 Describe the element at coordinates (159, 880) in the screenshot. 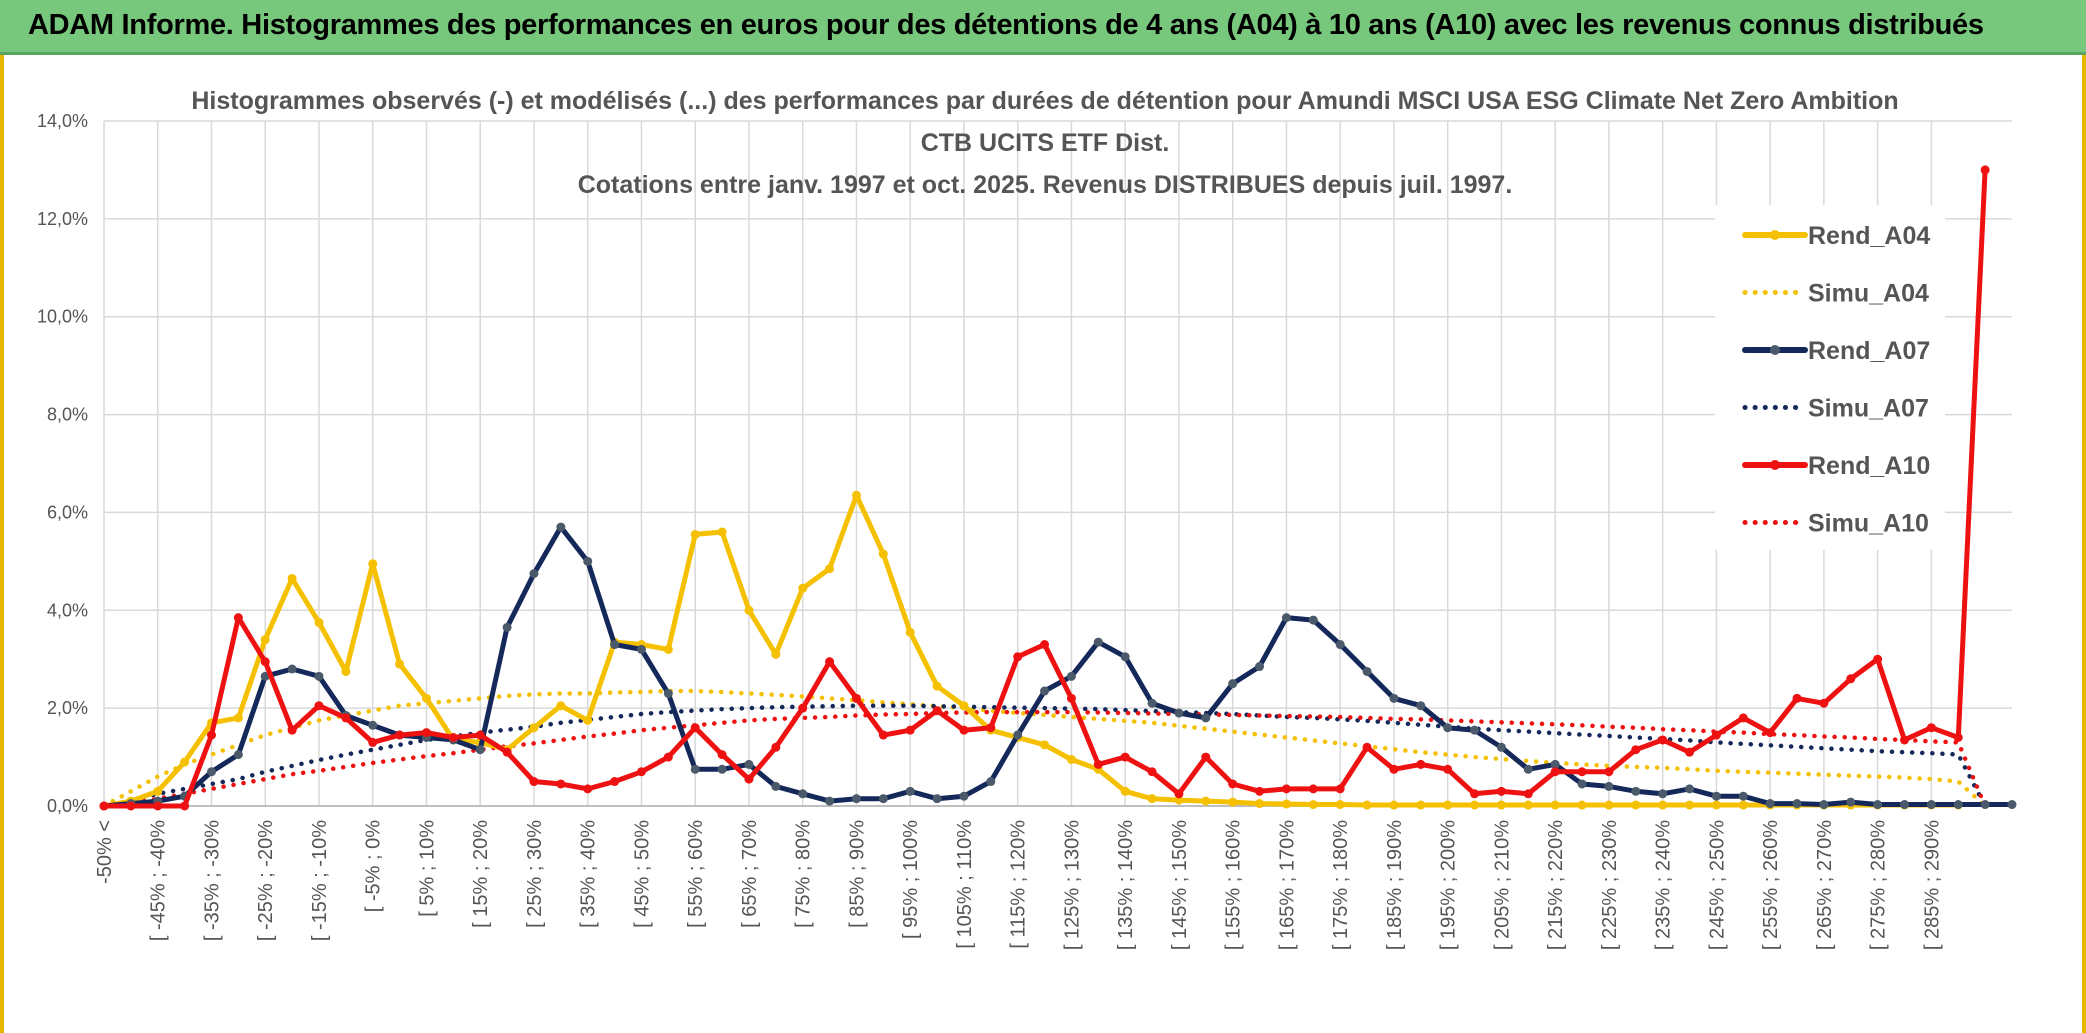

I see `x-tick-label: [ -45% ; -40%` at that location.